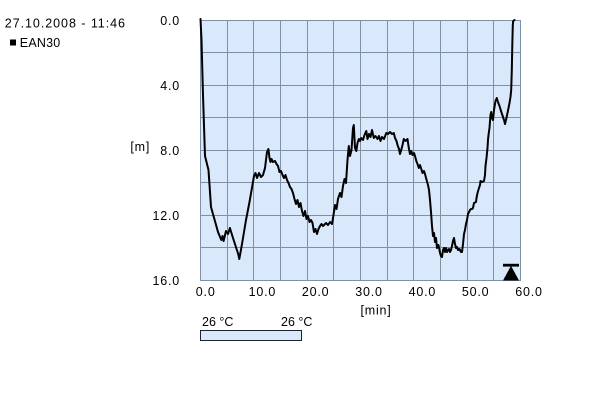 The image size is (600, 400). Describe the element at coordinates (166, 216) in the screenshot. I see `svg-text: 12.0` at that location.